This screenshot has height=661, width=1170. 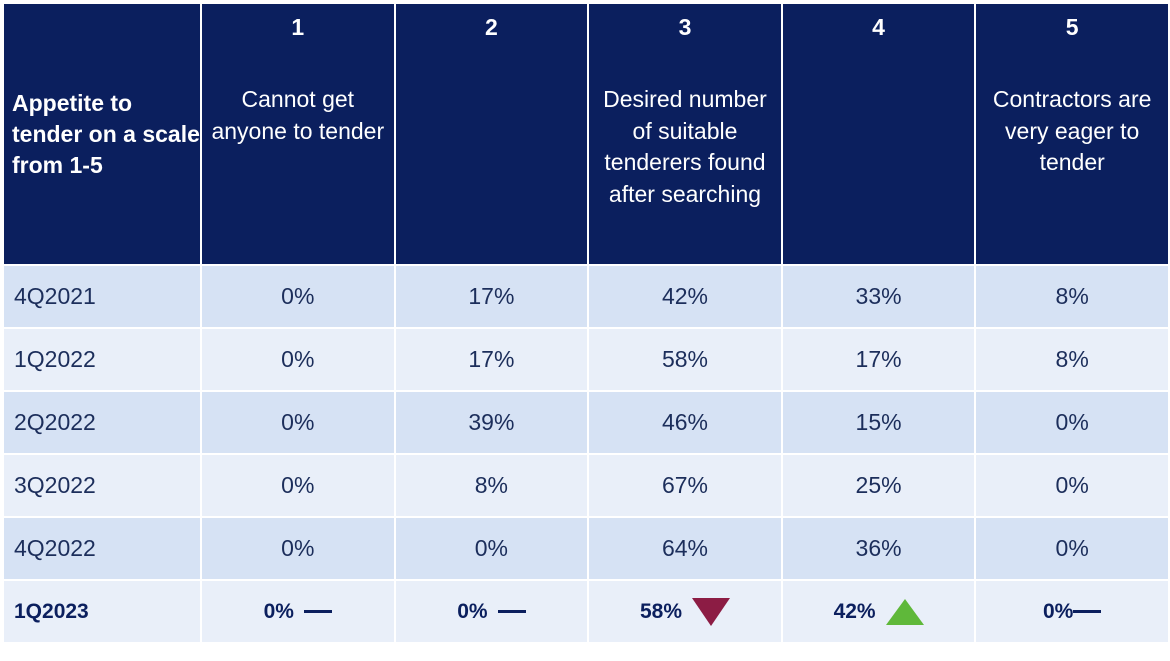 What do you see at coordinates (1072, 27) in the screenshot?
I see `header-col-5-number: 5` at bounding box center [1072, 27].